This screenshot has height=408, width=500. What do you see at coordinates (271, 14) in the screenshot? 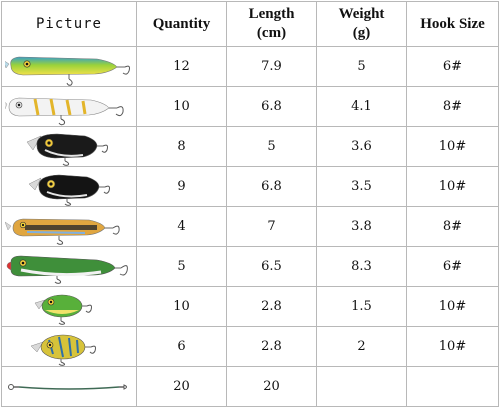
I see `header-length-label: Length` at bounding box center [271, 14].